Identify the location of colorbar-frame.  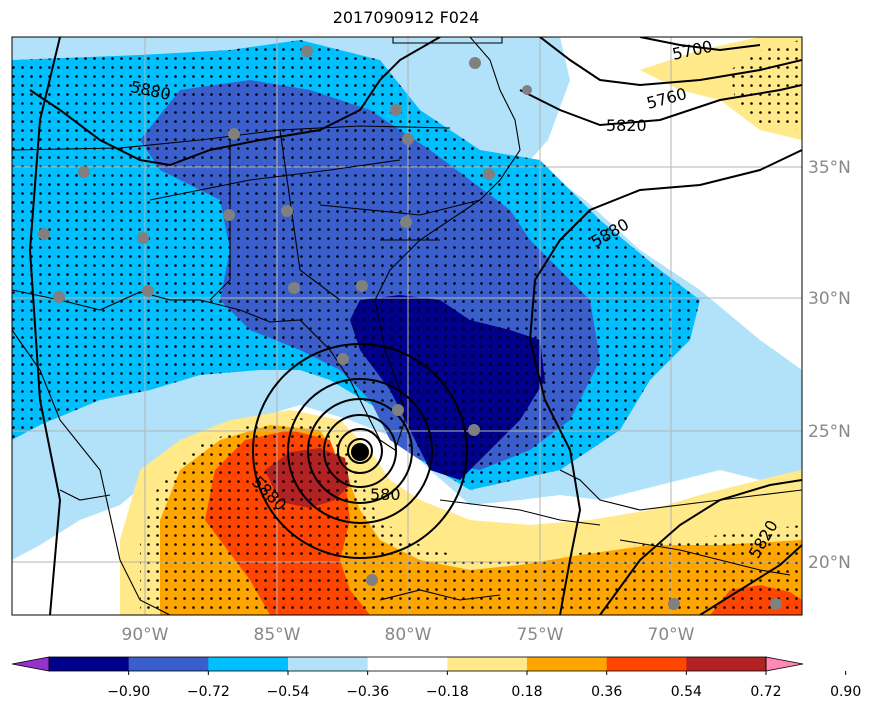
(407, 664).